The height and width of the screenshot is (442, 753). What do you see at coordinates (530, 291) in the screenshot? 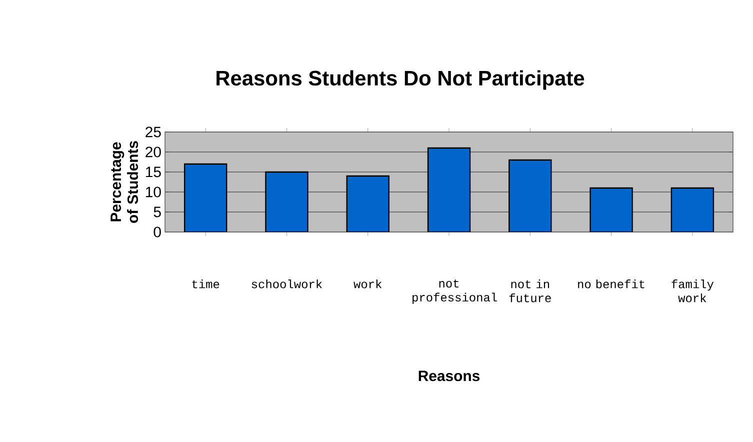
I see `x-tick-label: not in future` at bounding box center [530, 291].